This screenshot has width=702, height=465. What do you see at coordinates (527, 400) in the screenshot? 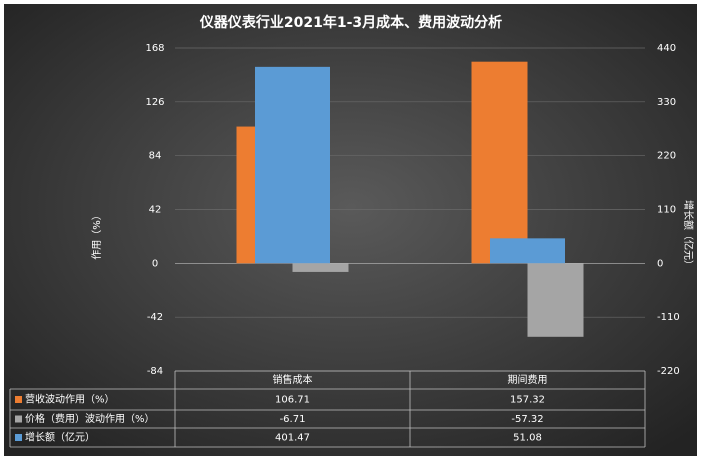
I see `table-value: 157.32` at bounding box center [527, 400].